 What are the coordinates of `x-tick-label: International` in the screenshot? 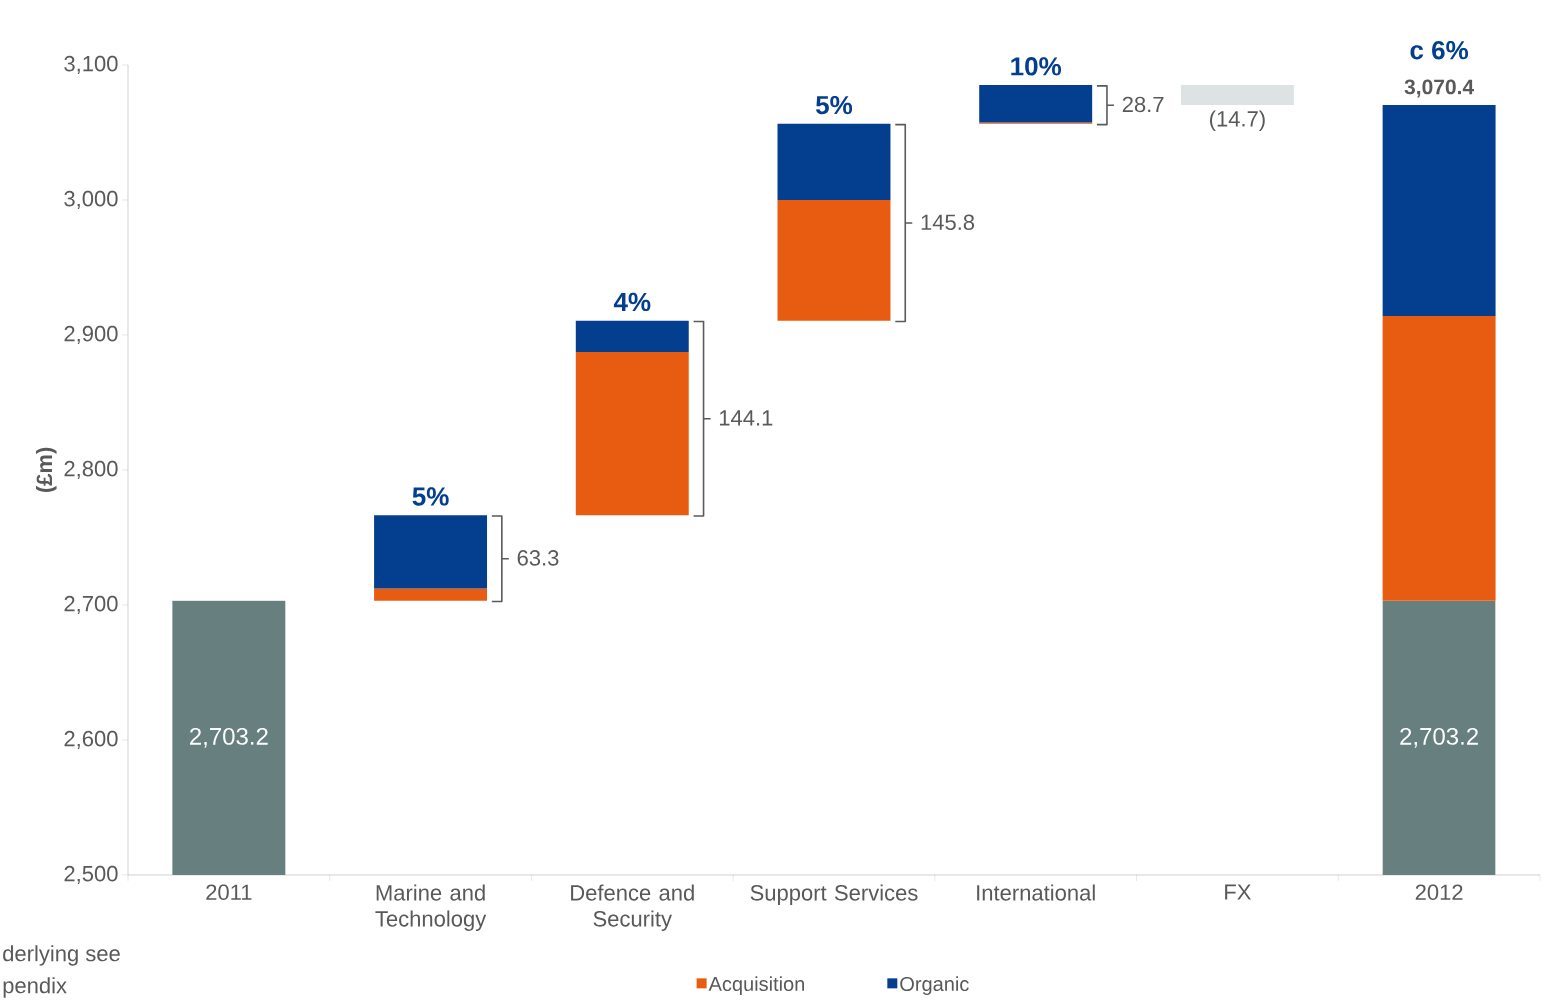 It's located at (1036, 892).